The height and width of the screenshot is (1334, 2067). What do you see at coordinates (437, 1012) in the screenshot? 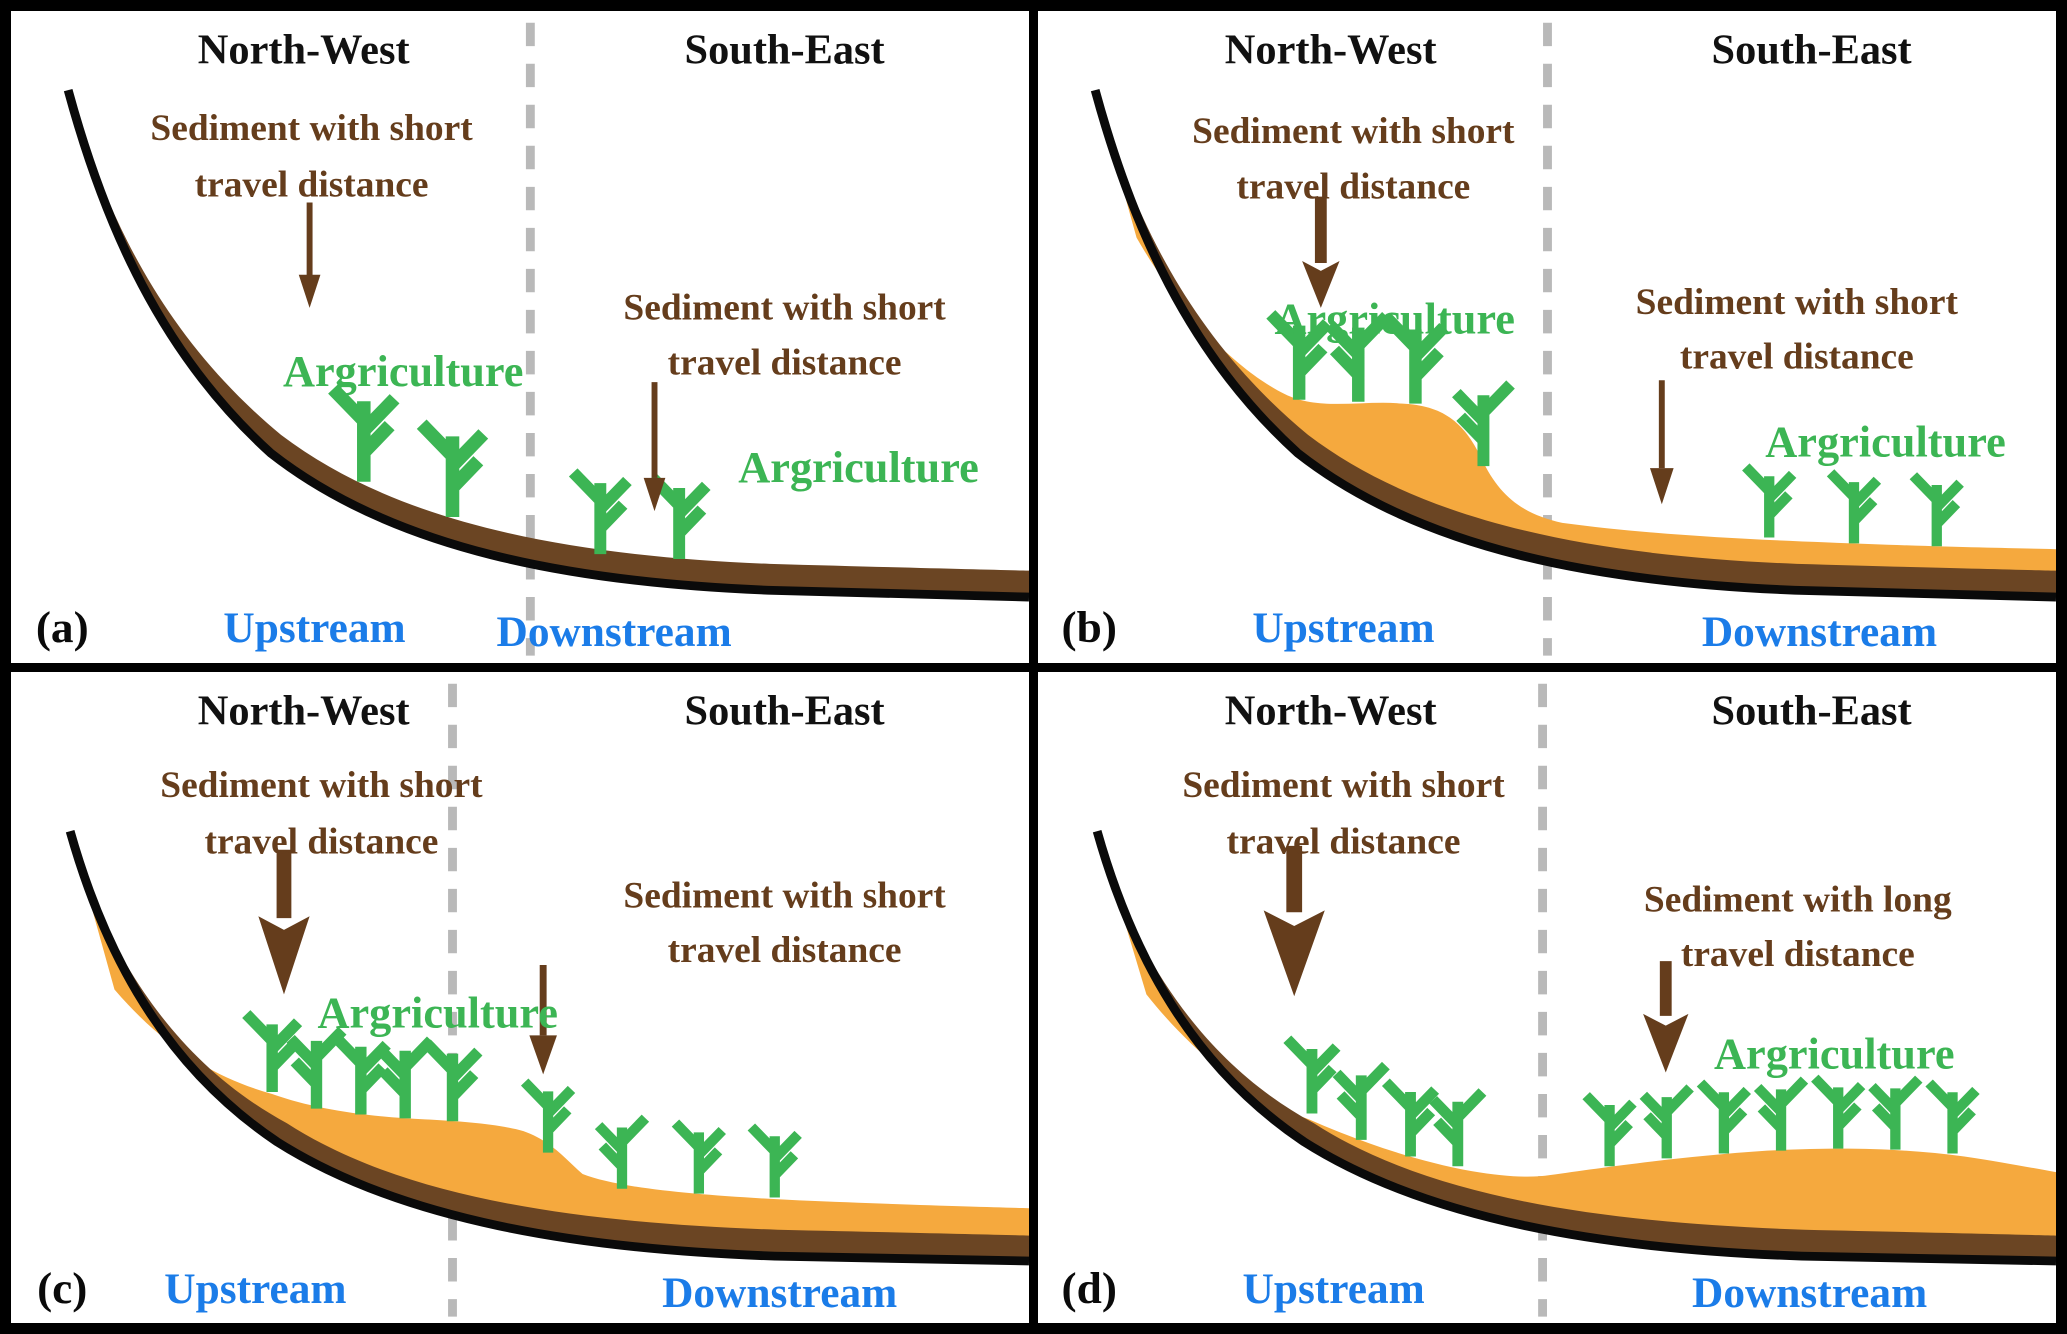
I see `agriculture-label: Argriculture` at bounding box center [437, 1012].